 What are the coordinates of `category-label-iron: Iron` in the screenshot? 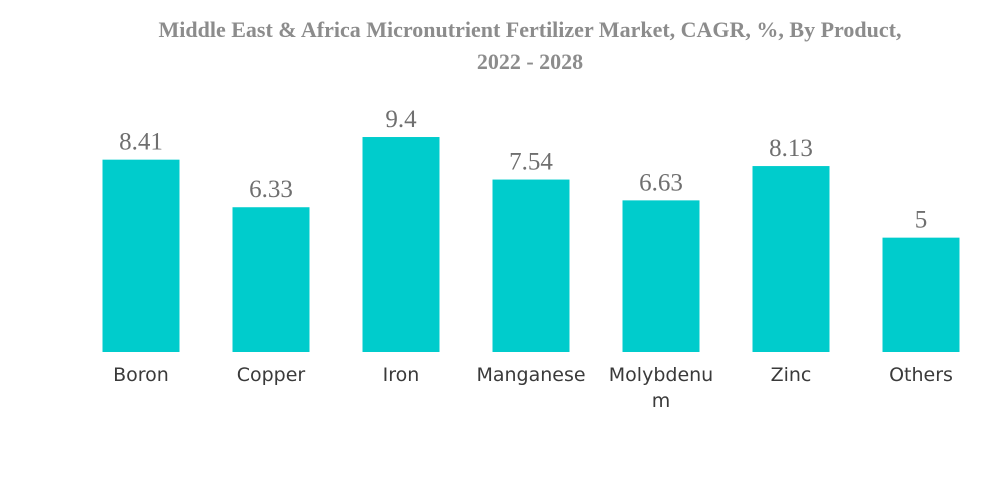 It's located at (401, 375).